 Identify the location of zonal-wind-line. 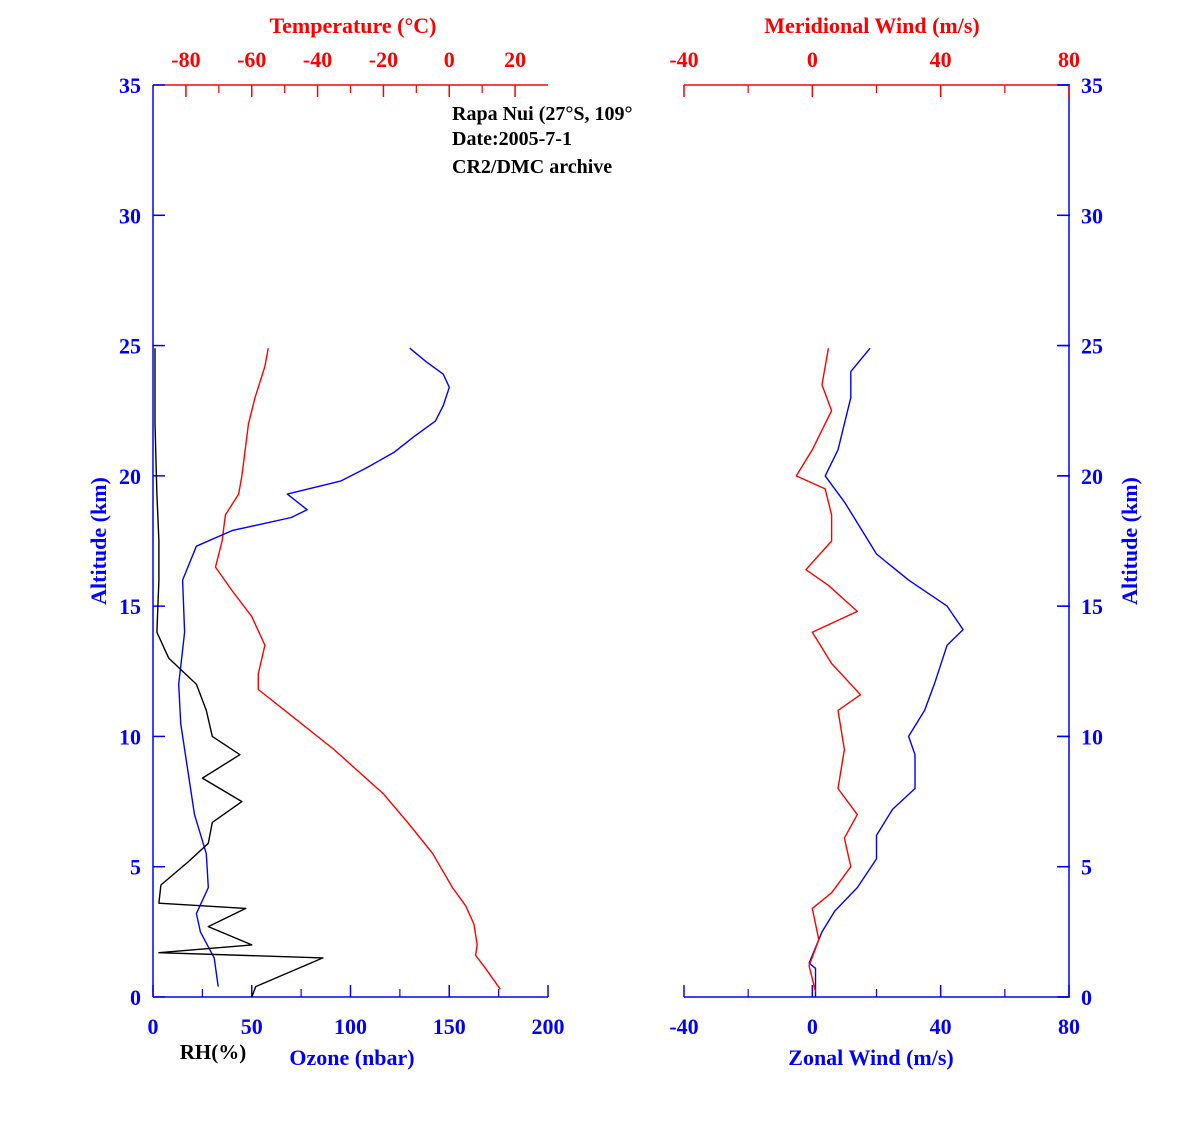
(886, 672).